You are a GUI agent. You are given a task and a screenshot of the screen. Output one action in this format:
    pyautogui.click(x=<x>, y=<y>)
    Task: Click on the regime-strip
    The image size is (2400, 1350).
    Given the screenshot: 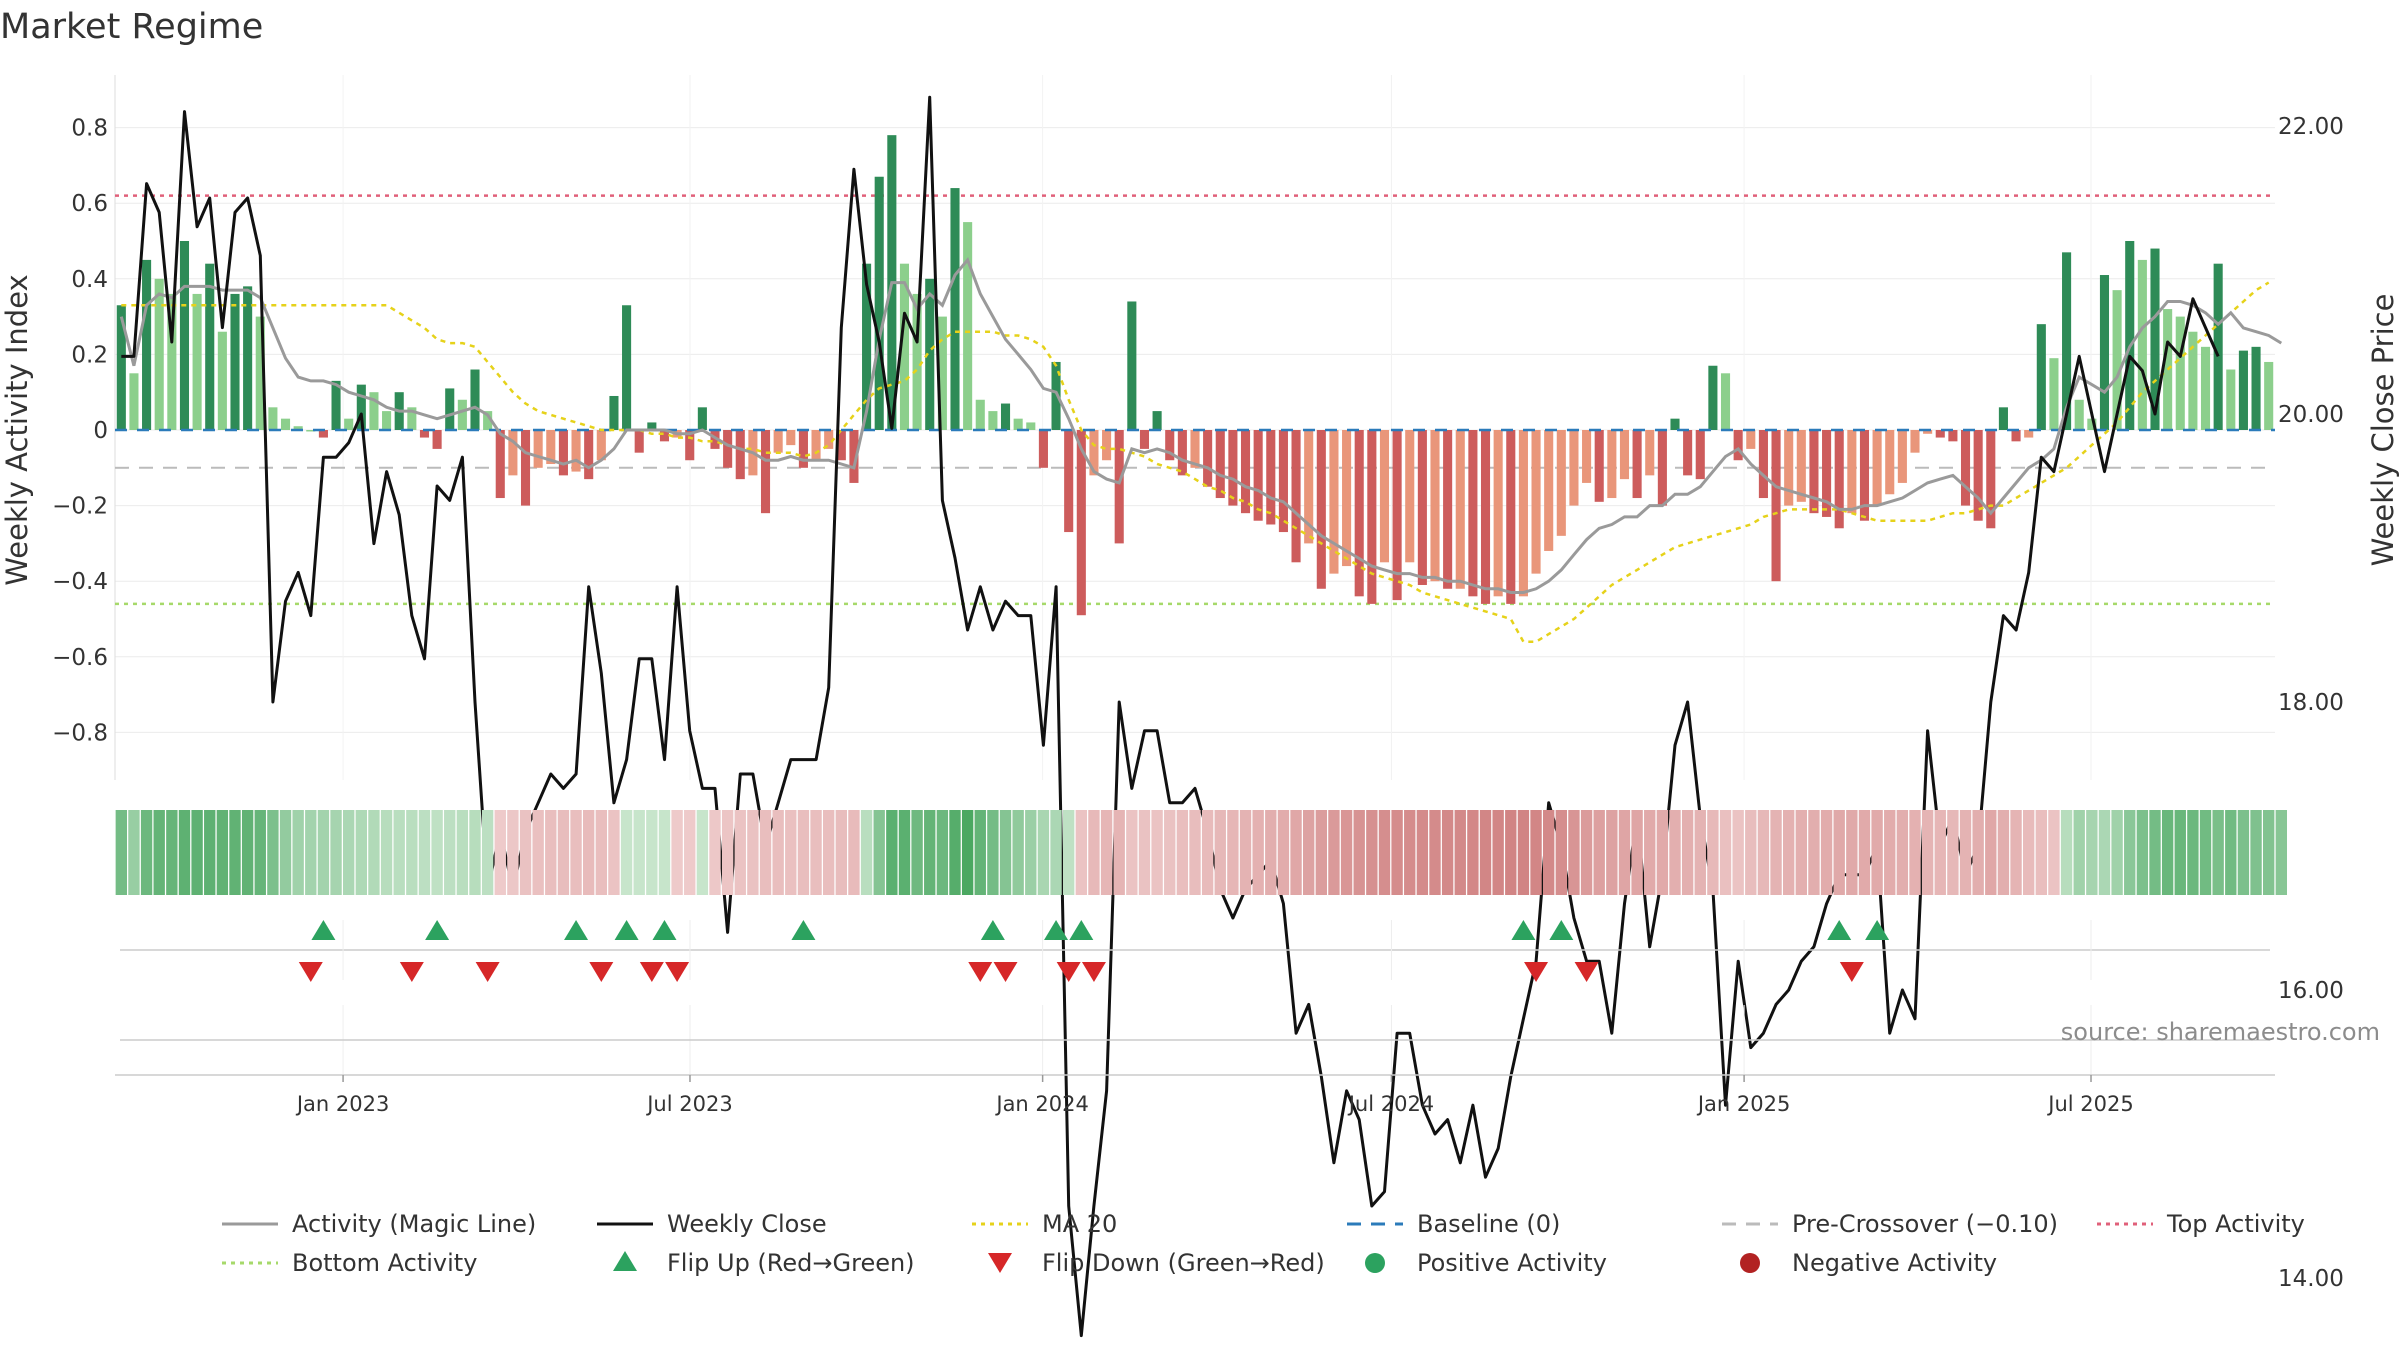 What is the action you would take?
    pyautogui.click(x=1201, y=852)
    